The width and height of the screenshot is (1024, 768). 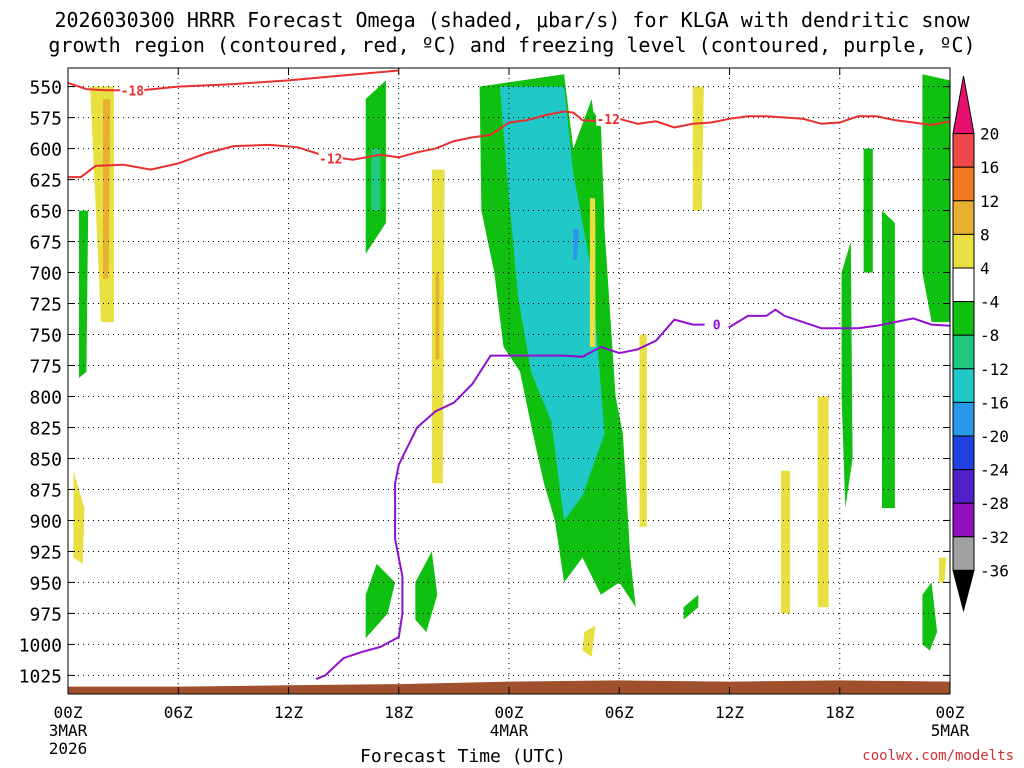 I want to click on contour-label-m12a: -12, so click(x=330, y=159).